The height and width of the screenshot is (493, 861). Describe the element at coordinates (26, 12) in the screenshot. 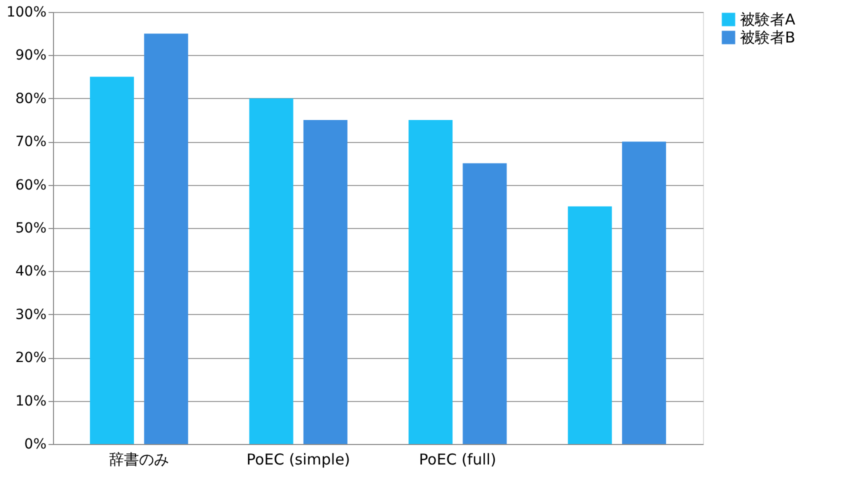

I see `y-tick-label: 100%` at that location.